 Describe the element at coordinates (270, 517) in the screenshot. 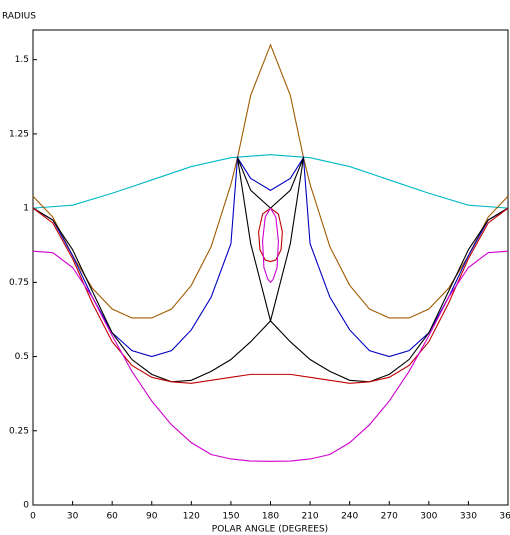

I see `x-tick-label: 180` at that location.